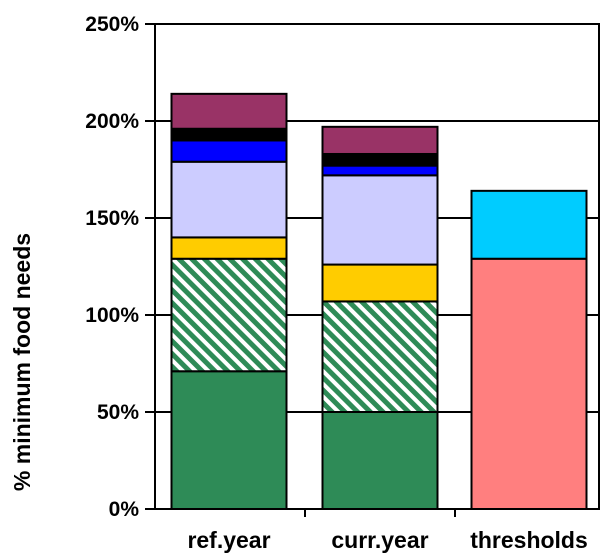 The image size is (613, 557). Describe the element at coordinates (228, 540) in the screenshot. I see `x-category-label: ref.year` at that location.